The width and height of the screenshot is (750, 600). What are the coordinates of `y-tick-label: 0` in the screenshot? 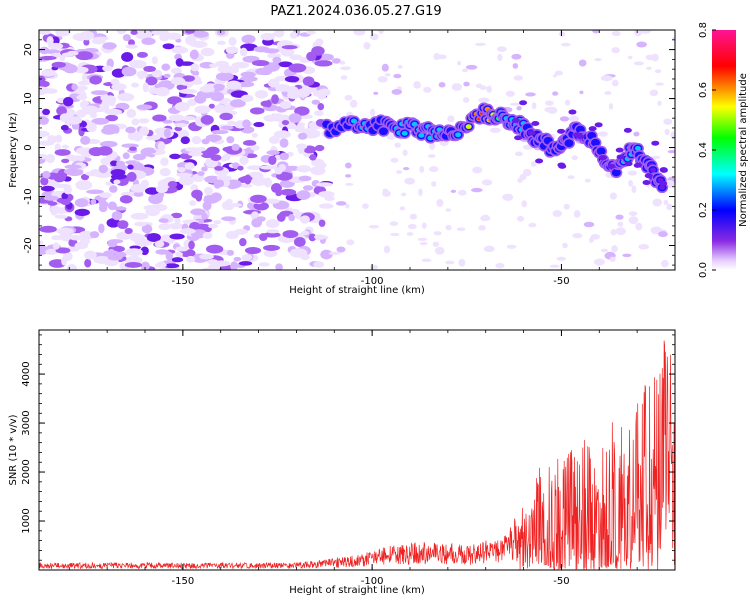 It's located at (28, 147).